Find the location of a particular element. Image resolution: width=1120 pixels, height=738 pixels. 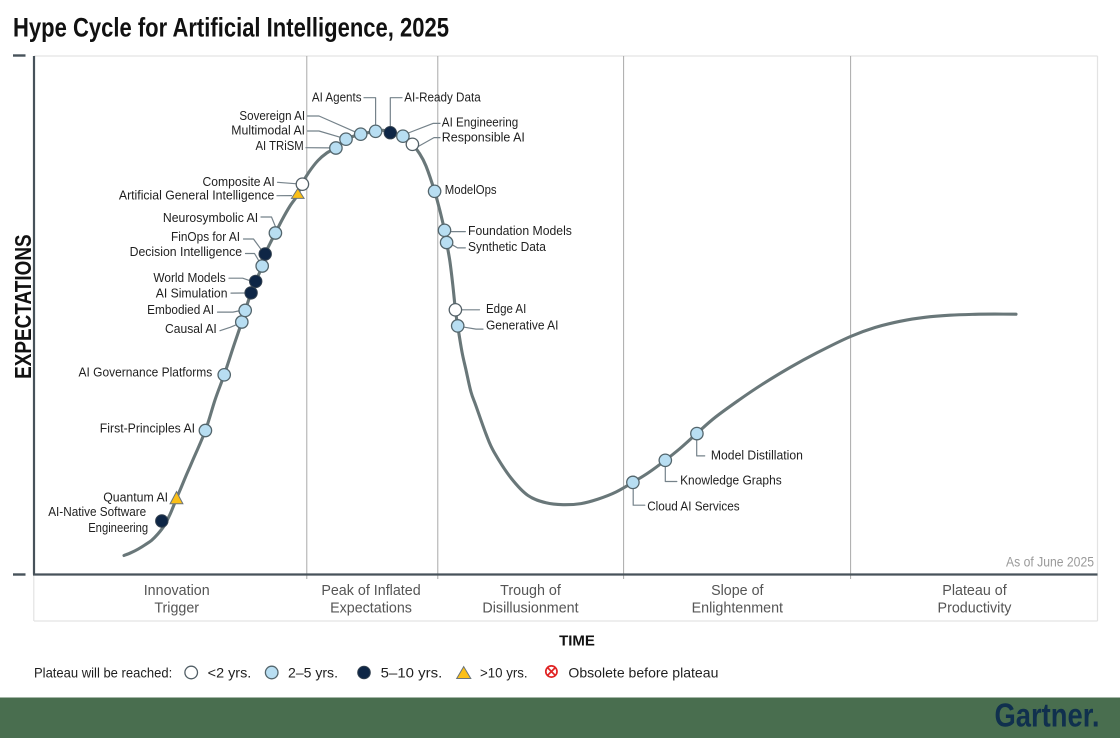

svg-text: Engineering is located at coordinates (118, 527).